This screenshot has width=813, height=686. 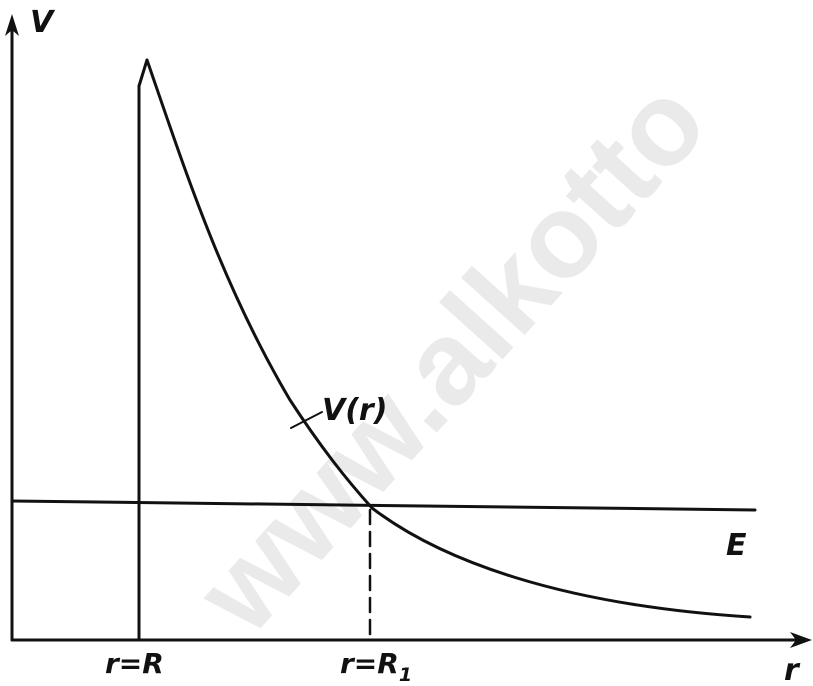 What do you see at coordinates (383, 505) in the screenshot?
I see `energy-level-line` at bounding box center [383, 505].